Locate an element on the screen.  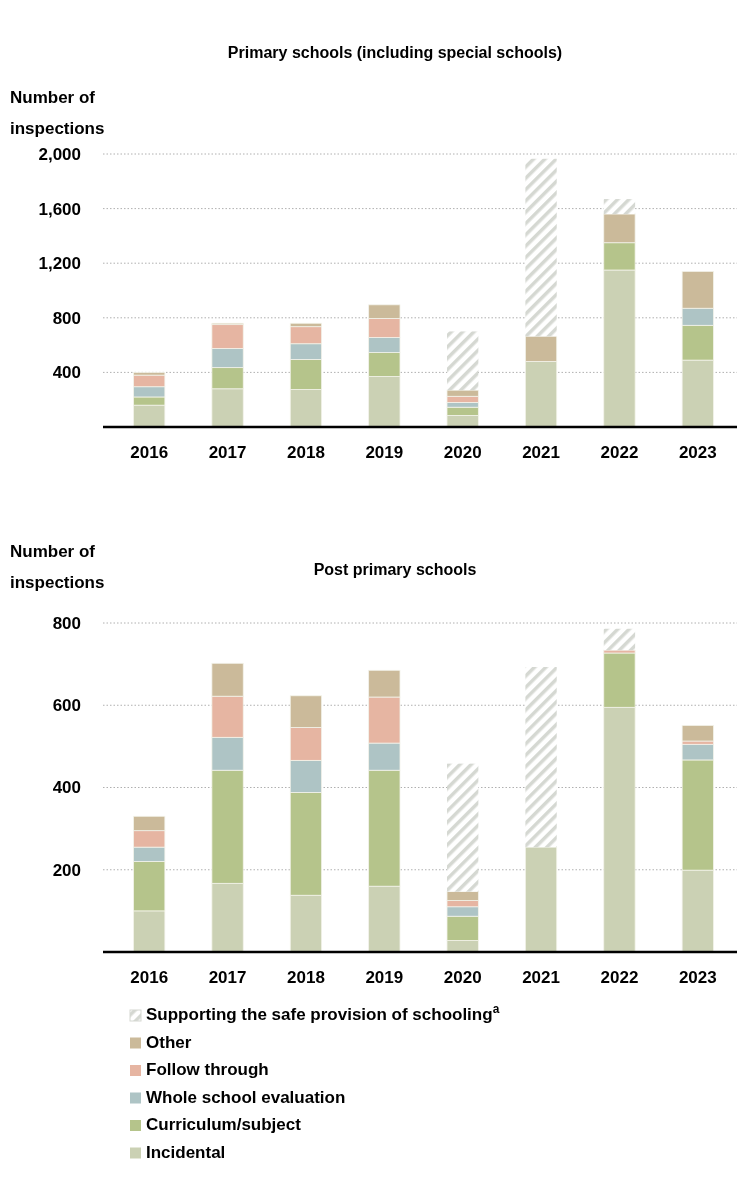
chart-title: Primary schools (including special schools) is located at coordinates (395, 52).